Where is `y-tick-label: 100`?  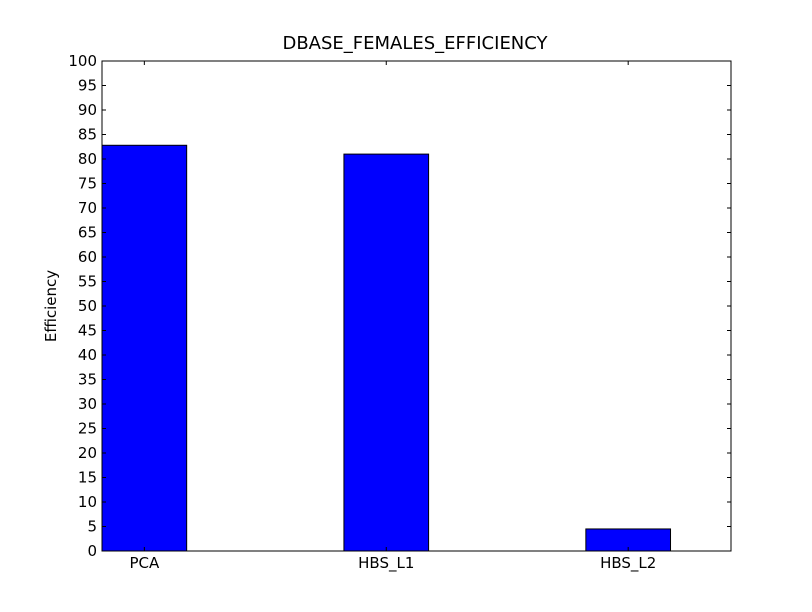
y-tick-label: 100 is located at coordinates (82, 61).